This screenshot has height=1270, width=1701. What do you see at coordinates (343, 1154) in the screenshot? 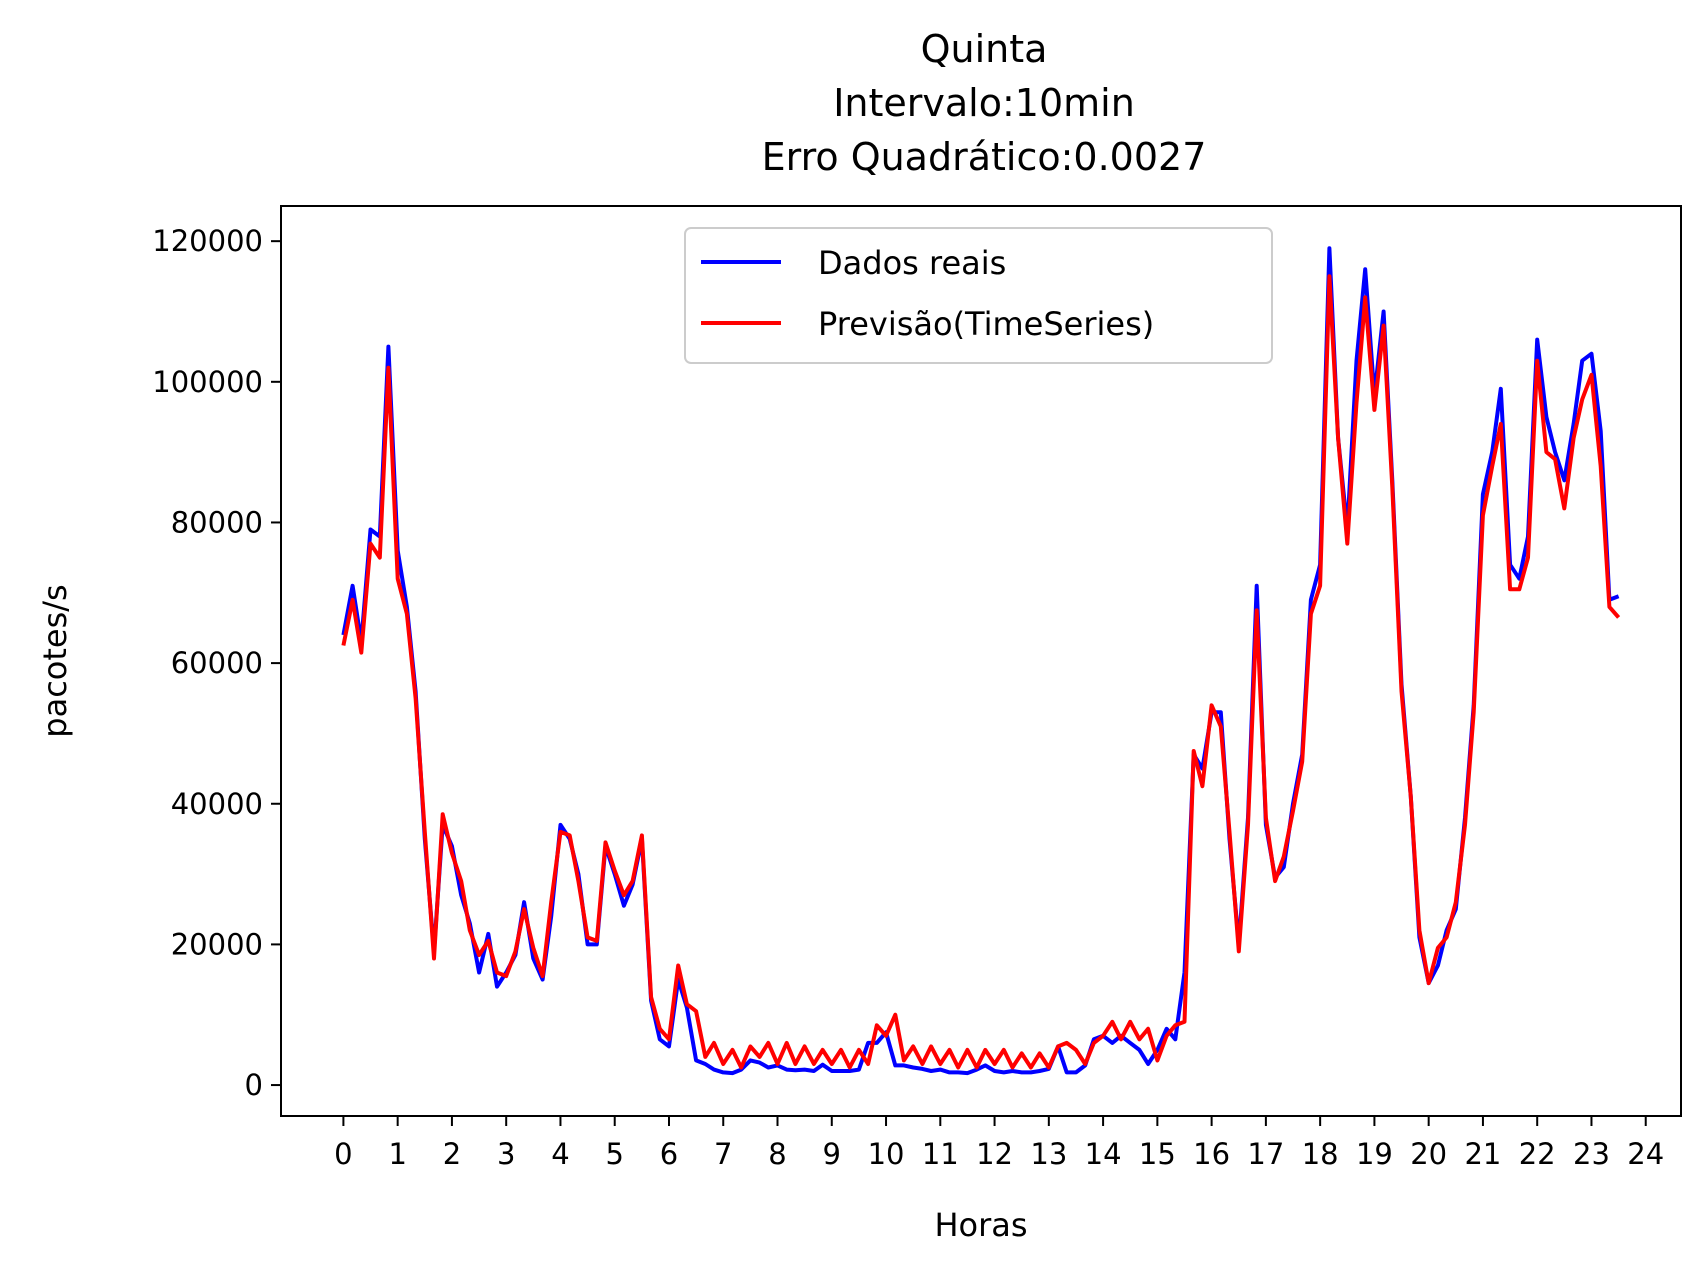
I see `x-tick-label: 0` at bounding box center [343, 1154].